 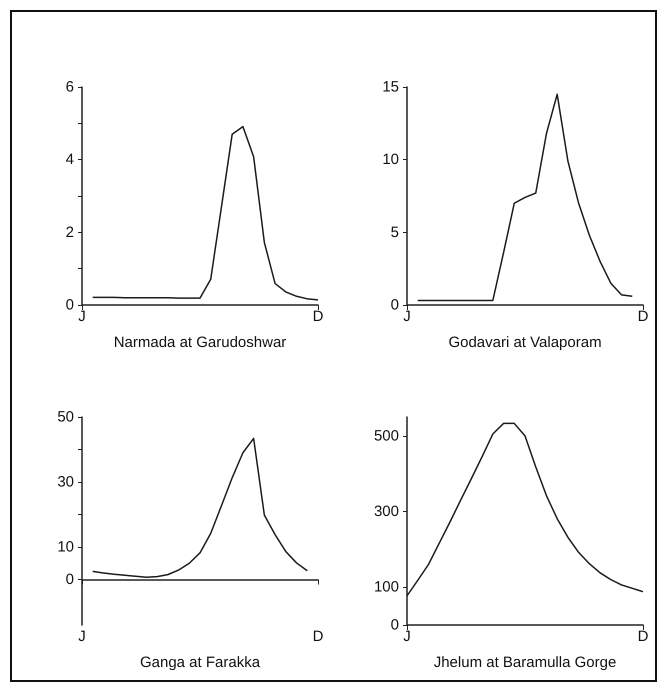 I want to click on y-tick-label: 50, so click(x=65, y=417).